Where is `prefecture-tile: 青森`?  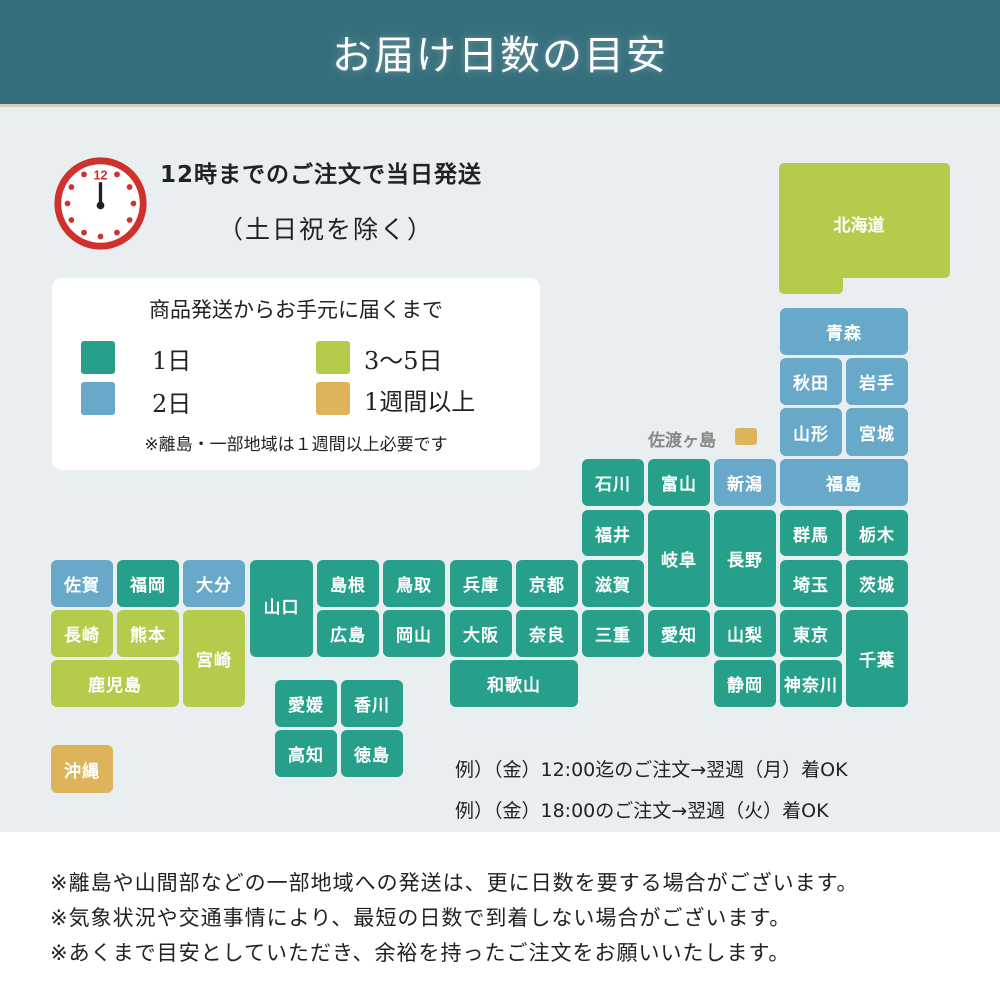 prefecture-tile: 青森 is located at coordinates (844, 331).